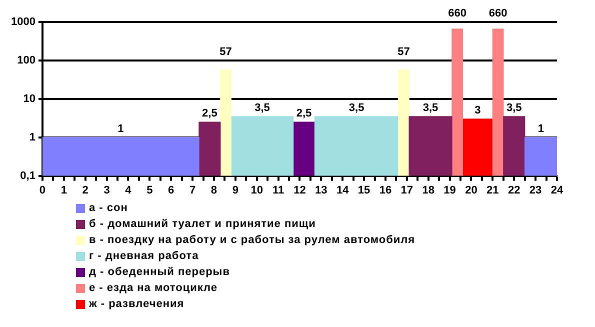  I want to click on x-tick-label: 18, so click(428, 190).